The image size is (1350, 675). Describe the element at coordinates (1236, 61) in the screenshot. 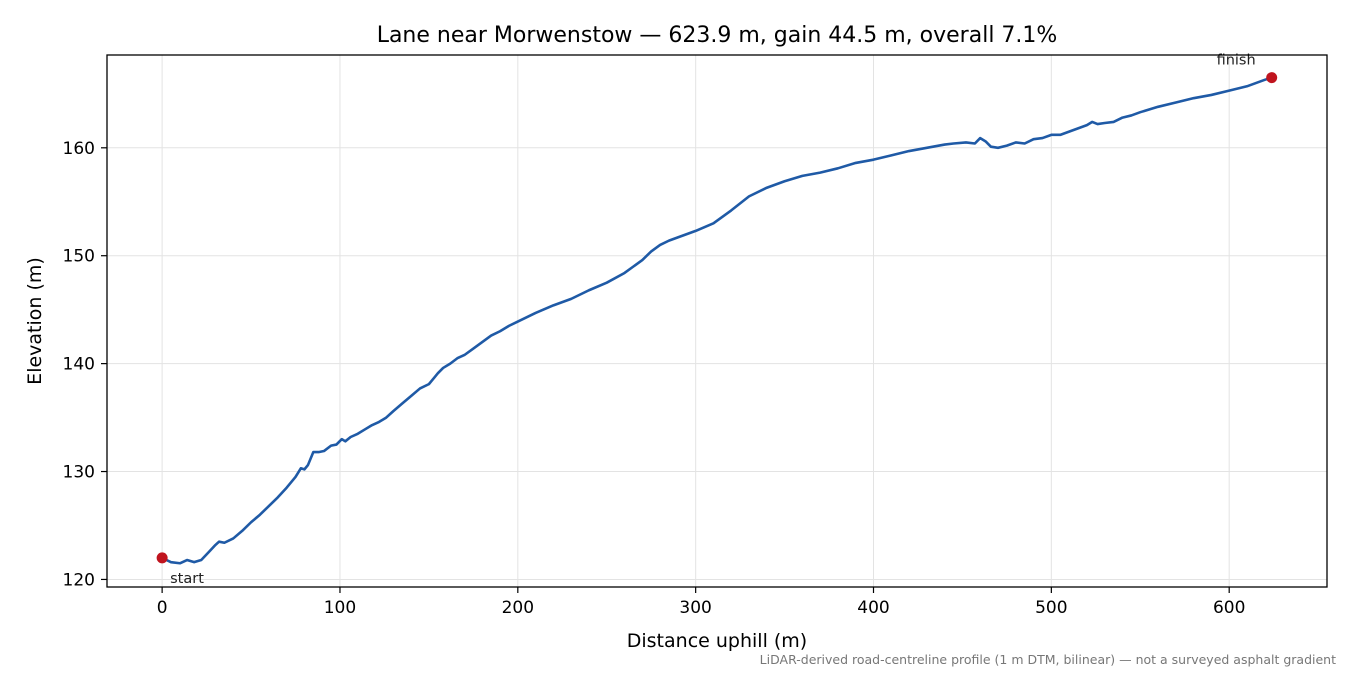

I see `finish-label: finish` at that location.